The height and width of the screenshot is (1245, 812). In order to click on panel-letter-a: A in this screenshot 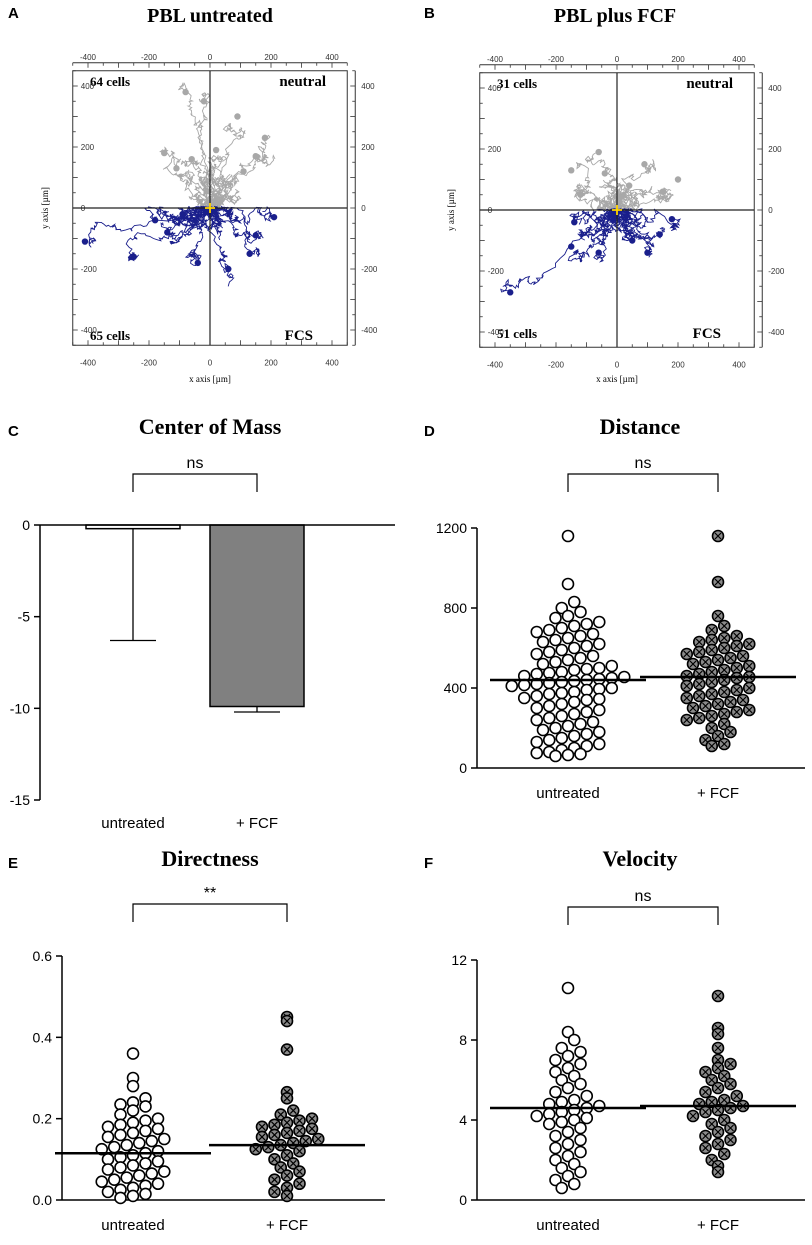, I will do `click(13, 13)`.